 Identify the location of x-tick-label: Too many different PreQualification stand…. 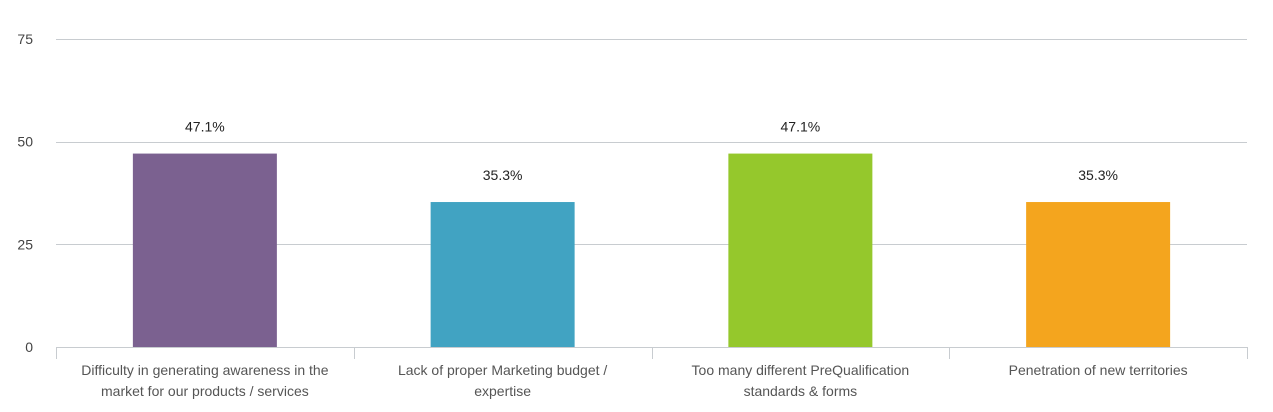
(801, 380).